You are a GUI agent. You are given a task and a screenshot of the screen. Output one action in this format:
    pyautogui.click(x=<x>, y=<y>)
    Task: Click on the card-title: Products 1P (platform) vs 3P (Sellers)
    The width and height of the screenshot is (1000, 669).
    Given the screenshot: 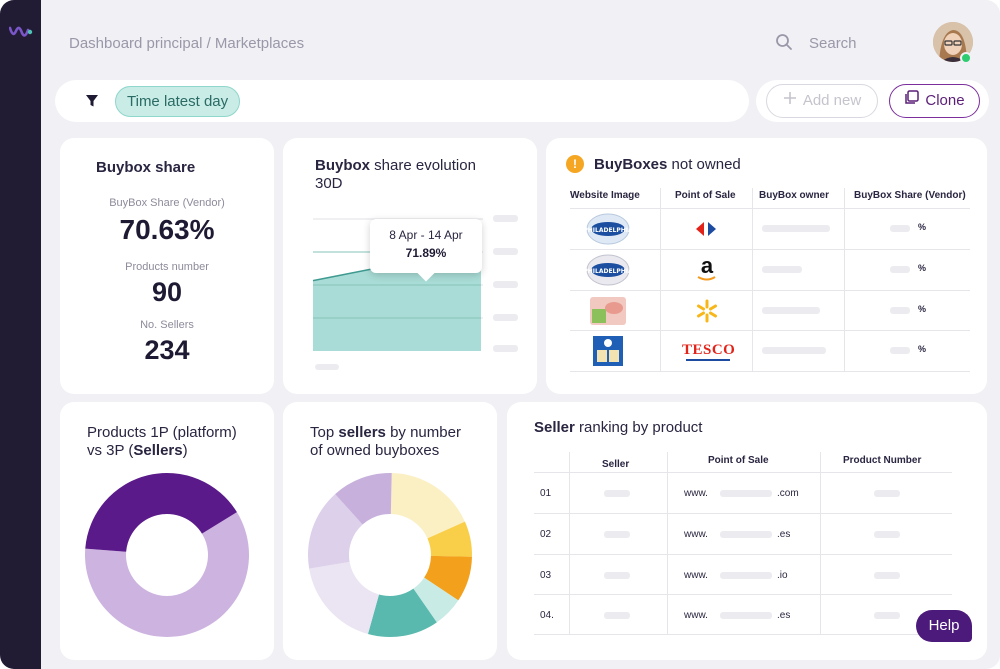 What is the action you would take?
    pyautogui.click(x=162, y=441)
    